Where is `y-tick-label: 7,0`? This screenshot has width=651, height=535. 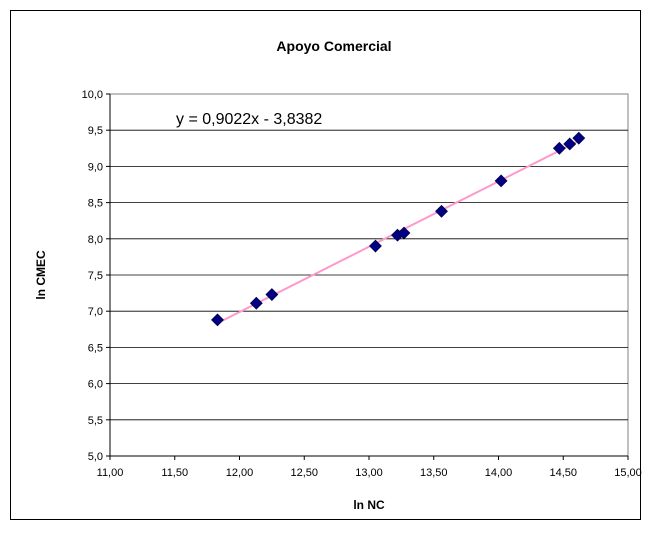
y-tick-label: 7,0 is located at coordinates (95, 312).